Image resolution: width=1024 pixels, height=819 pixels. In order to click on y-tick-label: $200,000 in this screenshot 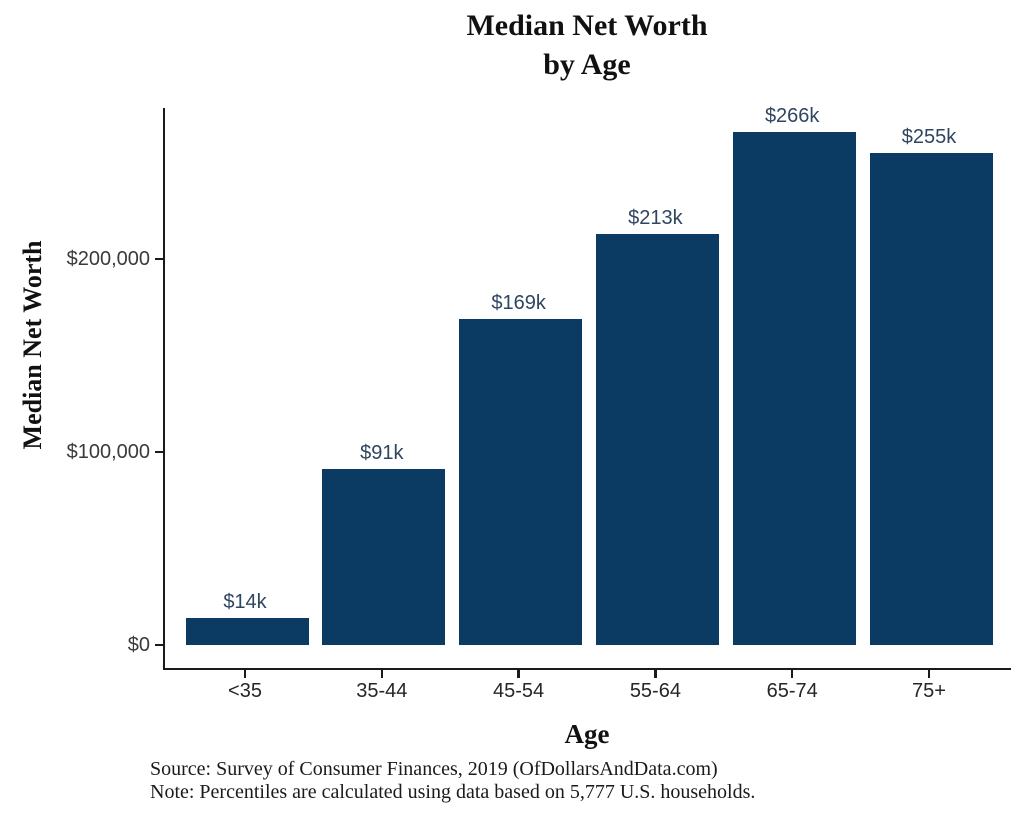, I will do `click(108, 259)`.